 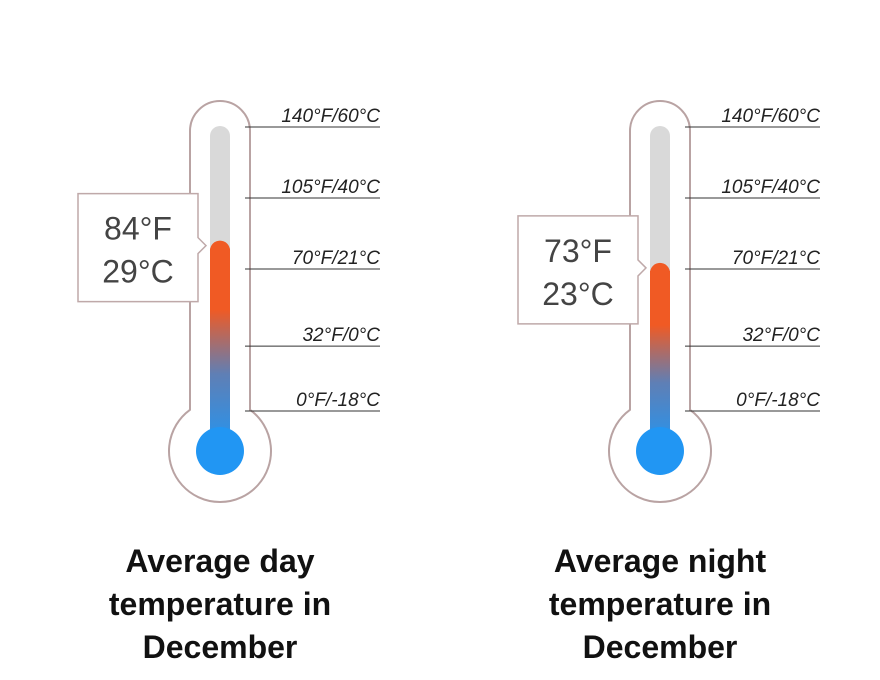 I want to click on value-celsius: 23°C, so click(x=578, y=294).